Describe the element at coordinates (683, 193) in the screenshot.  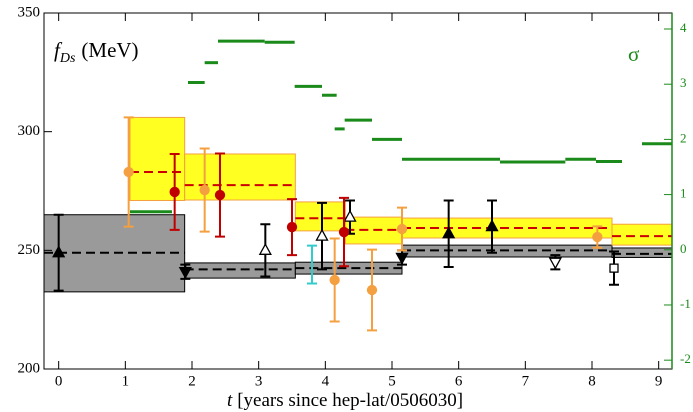
I see `y2-tick-label: 1` at that location.